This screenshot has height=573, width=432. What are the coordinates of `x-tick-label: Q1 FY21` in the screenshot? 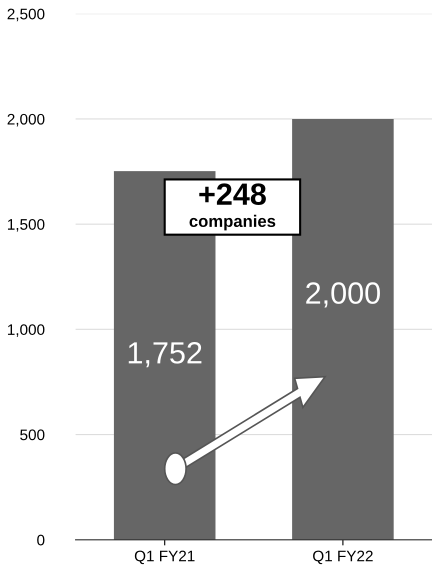 It's located at (164, 557).